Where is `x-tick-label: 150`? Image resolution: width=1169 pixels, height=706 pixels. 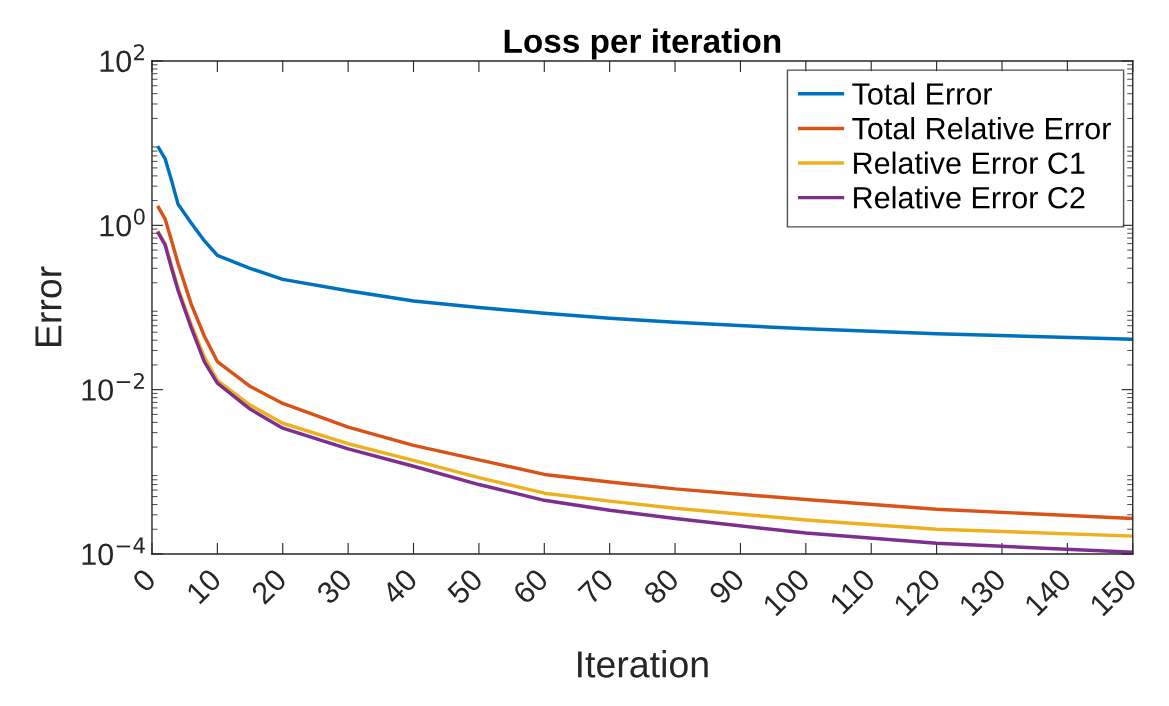
x-tick-label: 150 is located at coordinates (1113, 592).